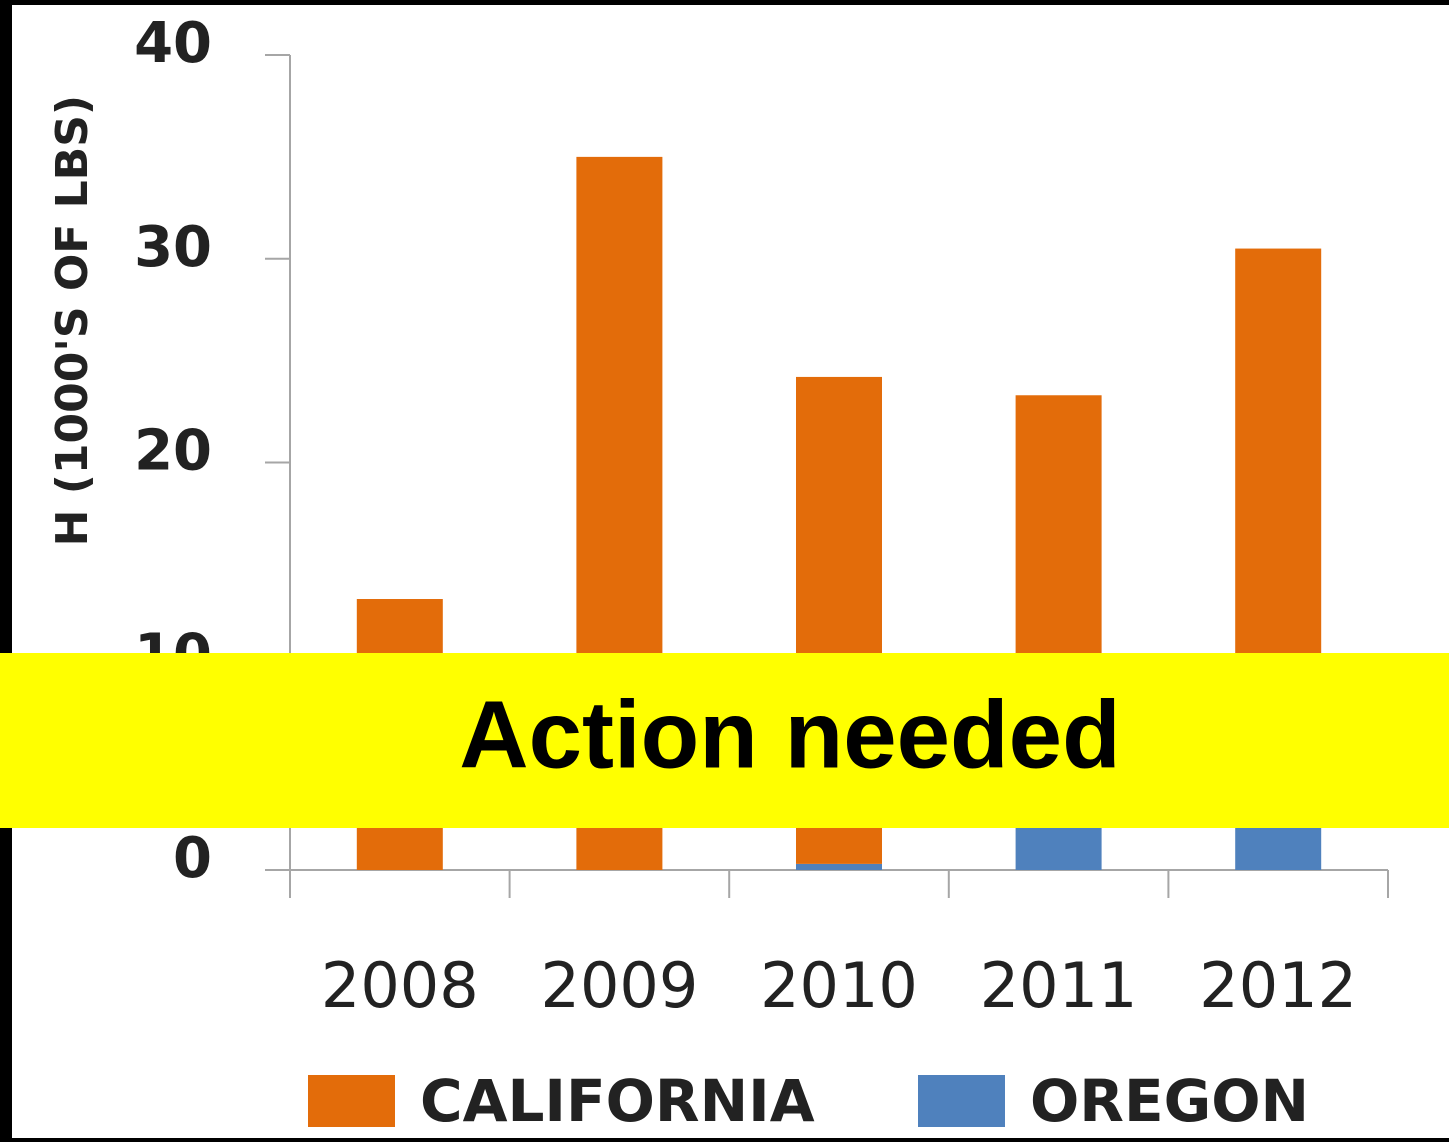  What do you see at coordinates (173, 43) in the screenshot?
I see `y-tick-label: 40` at bounding box center [173, 43].